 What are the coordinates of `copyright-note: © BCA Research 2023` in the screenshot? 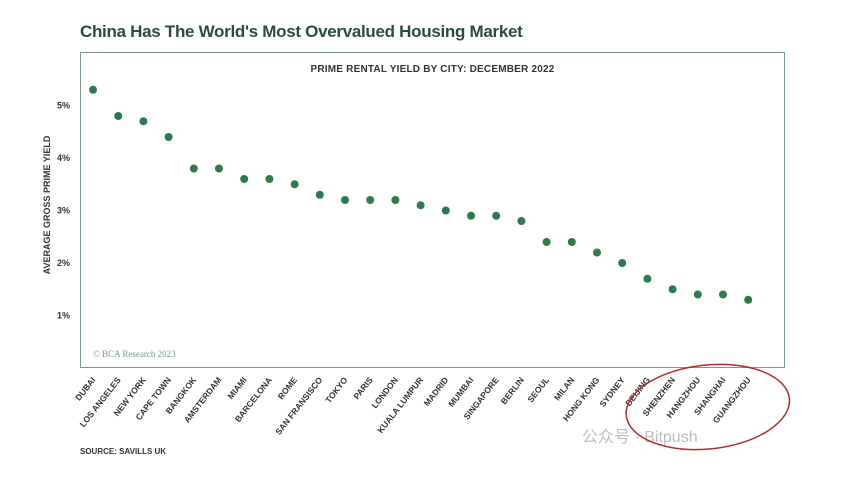 It's located at (134, 354).